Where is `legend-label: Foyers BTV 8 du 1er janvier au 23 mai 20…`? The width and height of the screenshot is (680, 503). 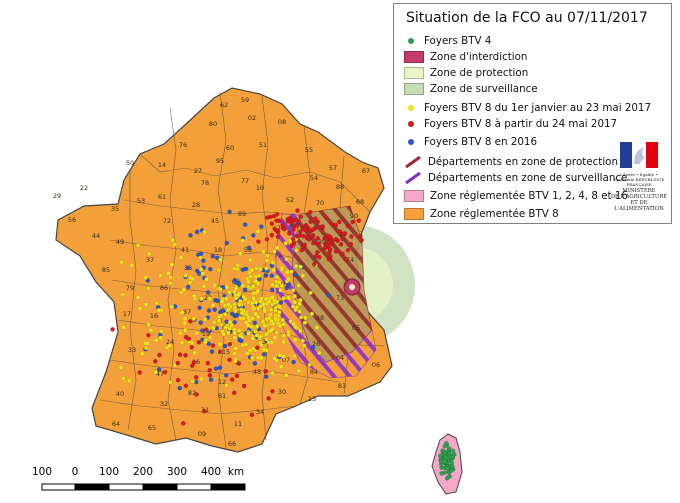
legend-label: Foyers BTV 8 du 1er janvier au 23 mai 20… is located at coordinates (538, 107).